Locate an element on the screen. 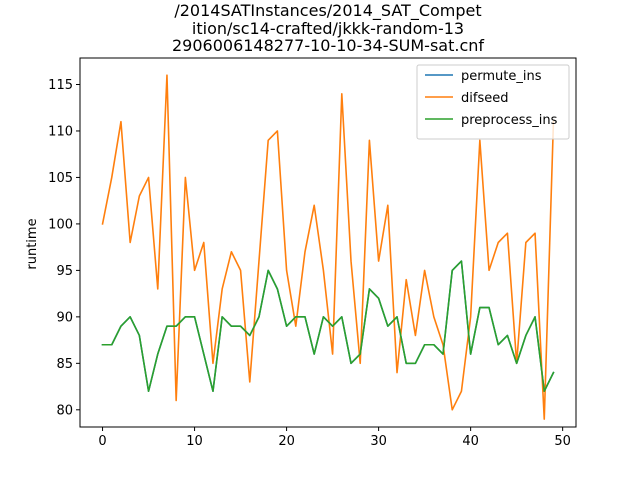 This screenshot has width=640, height=480. y-axis-ticks: 80 85 90 95 100 105 110 115 is located at coordinates (64, 248).